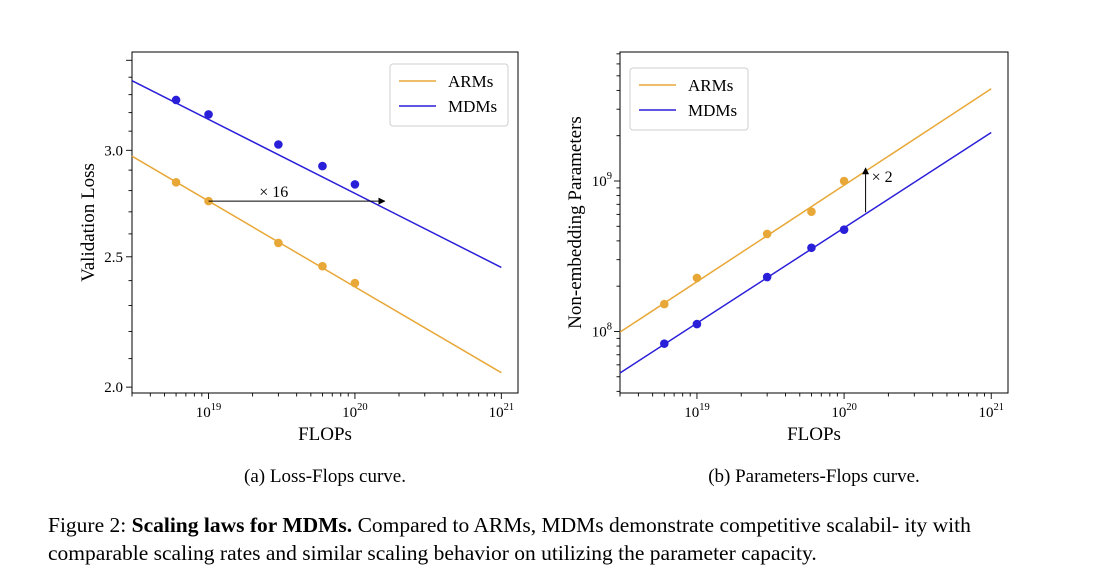 This screenshot has height=584, width=1100. What do you see at coordinates (602, 330) in the screenshot?
I see `y-tick-label: 10⁸` at bounding box center [602, 330].